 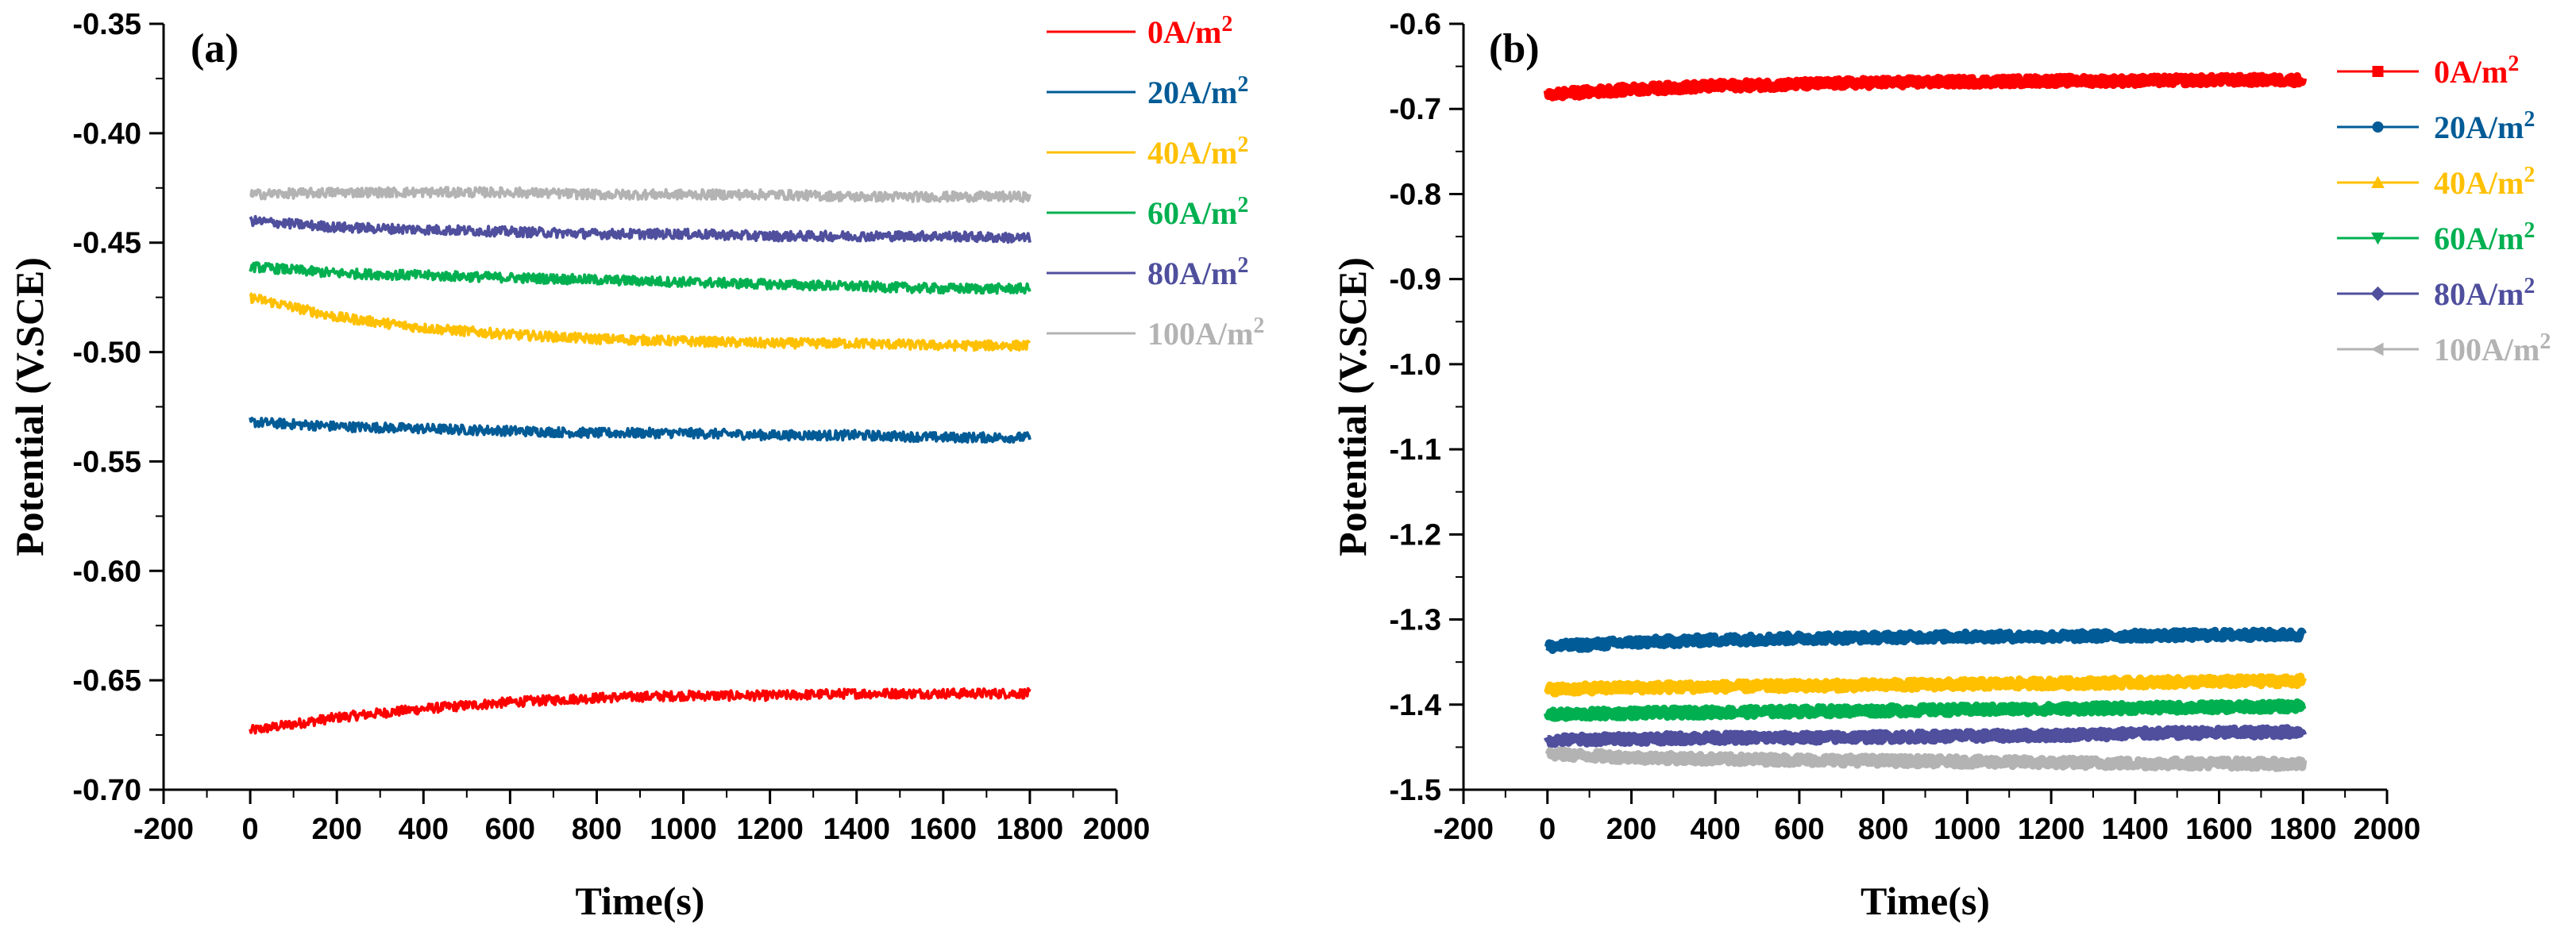 I want to click on legend-label: 40A/m2, so click(x=2484, y=182).